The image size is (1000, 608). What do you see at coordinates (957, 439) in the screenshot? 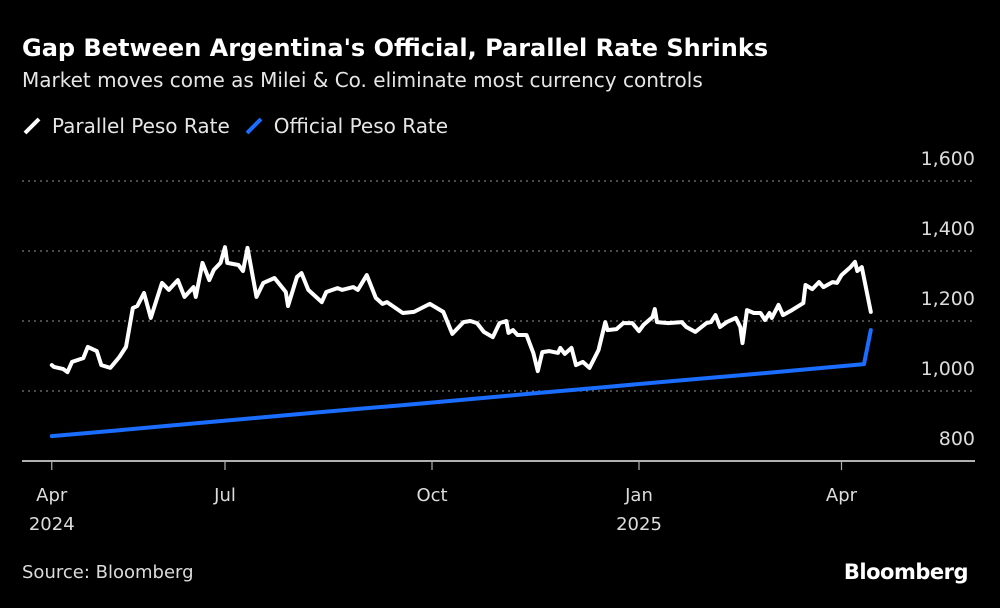
I see `y-tick-label: 800` at bounding box center [957, 439].